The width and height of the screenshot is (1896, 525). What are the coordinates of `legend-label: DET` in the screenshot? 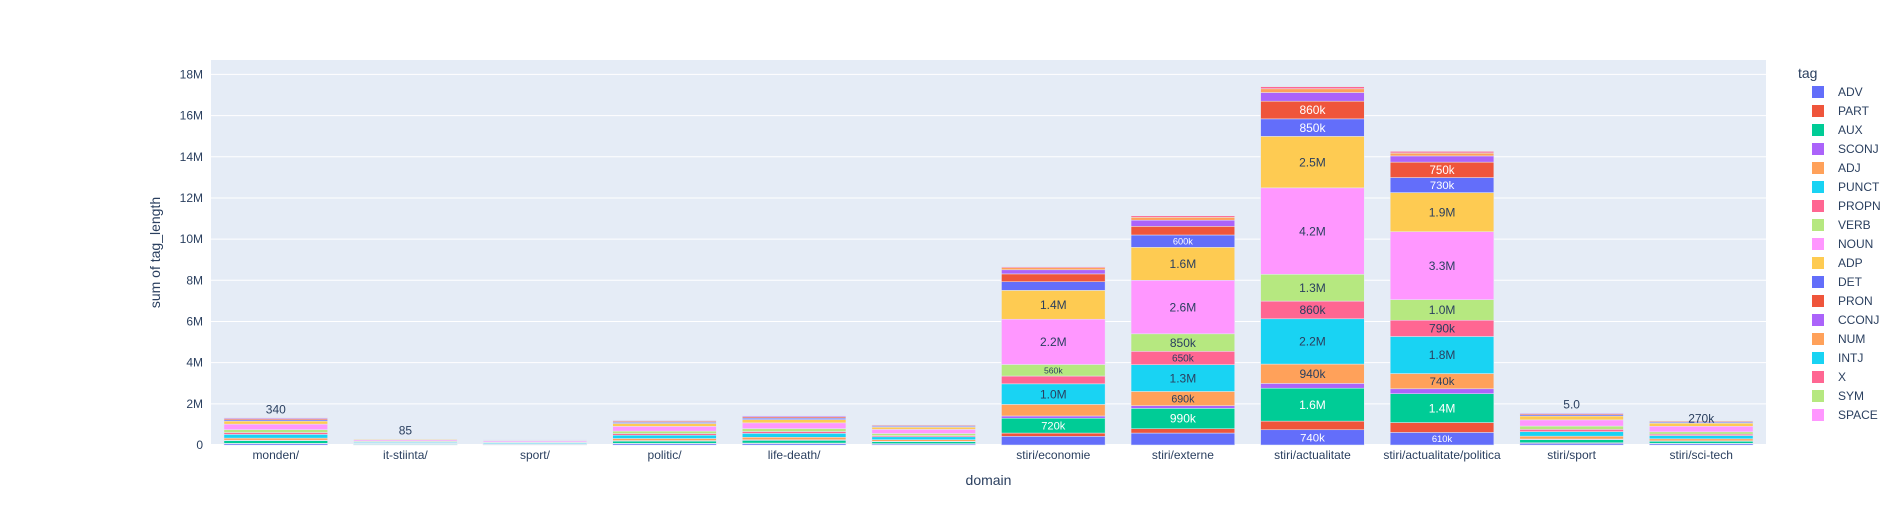 It's located at (1850, 282).